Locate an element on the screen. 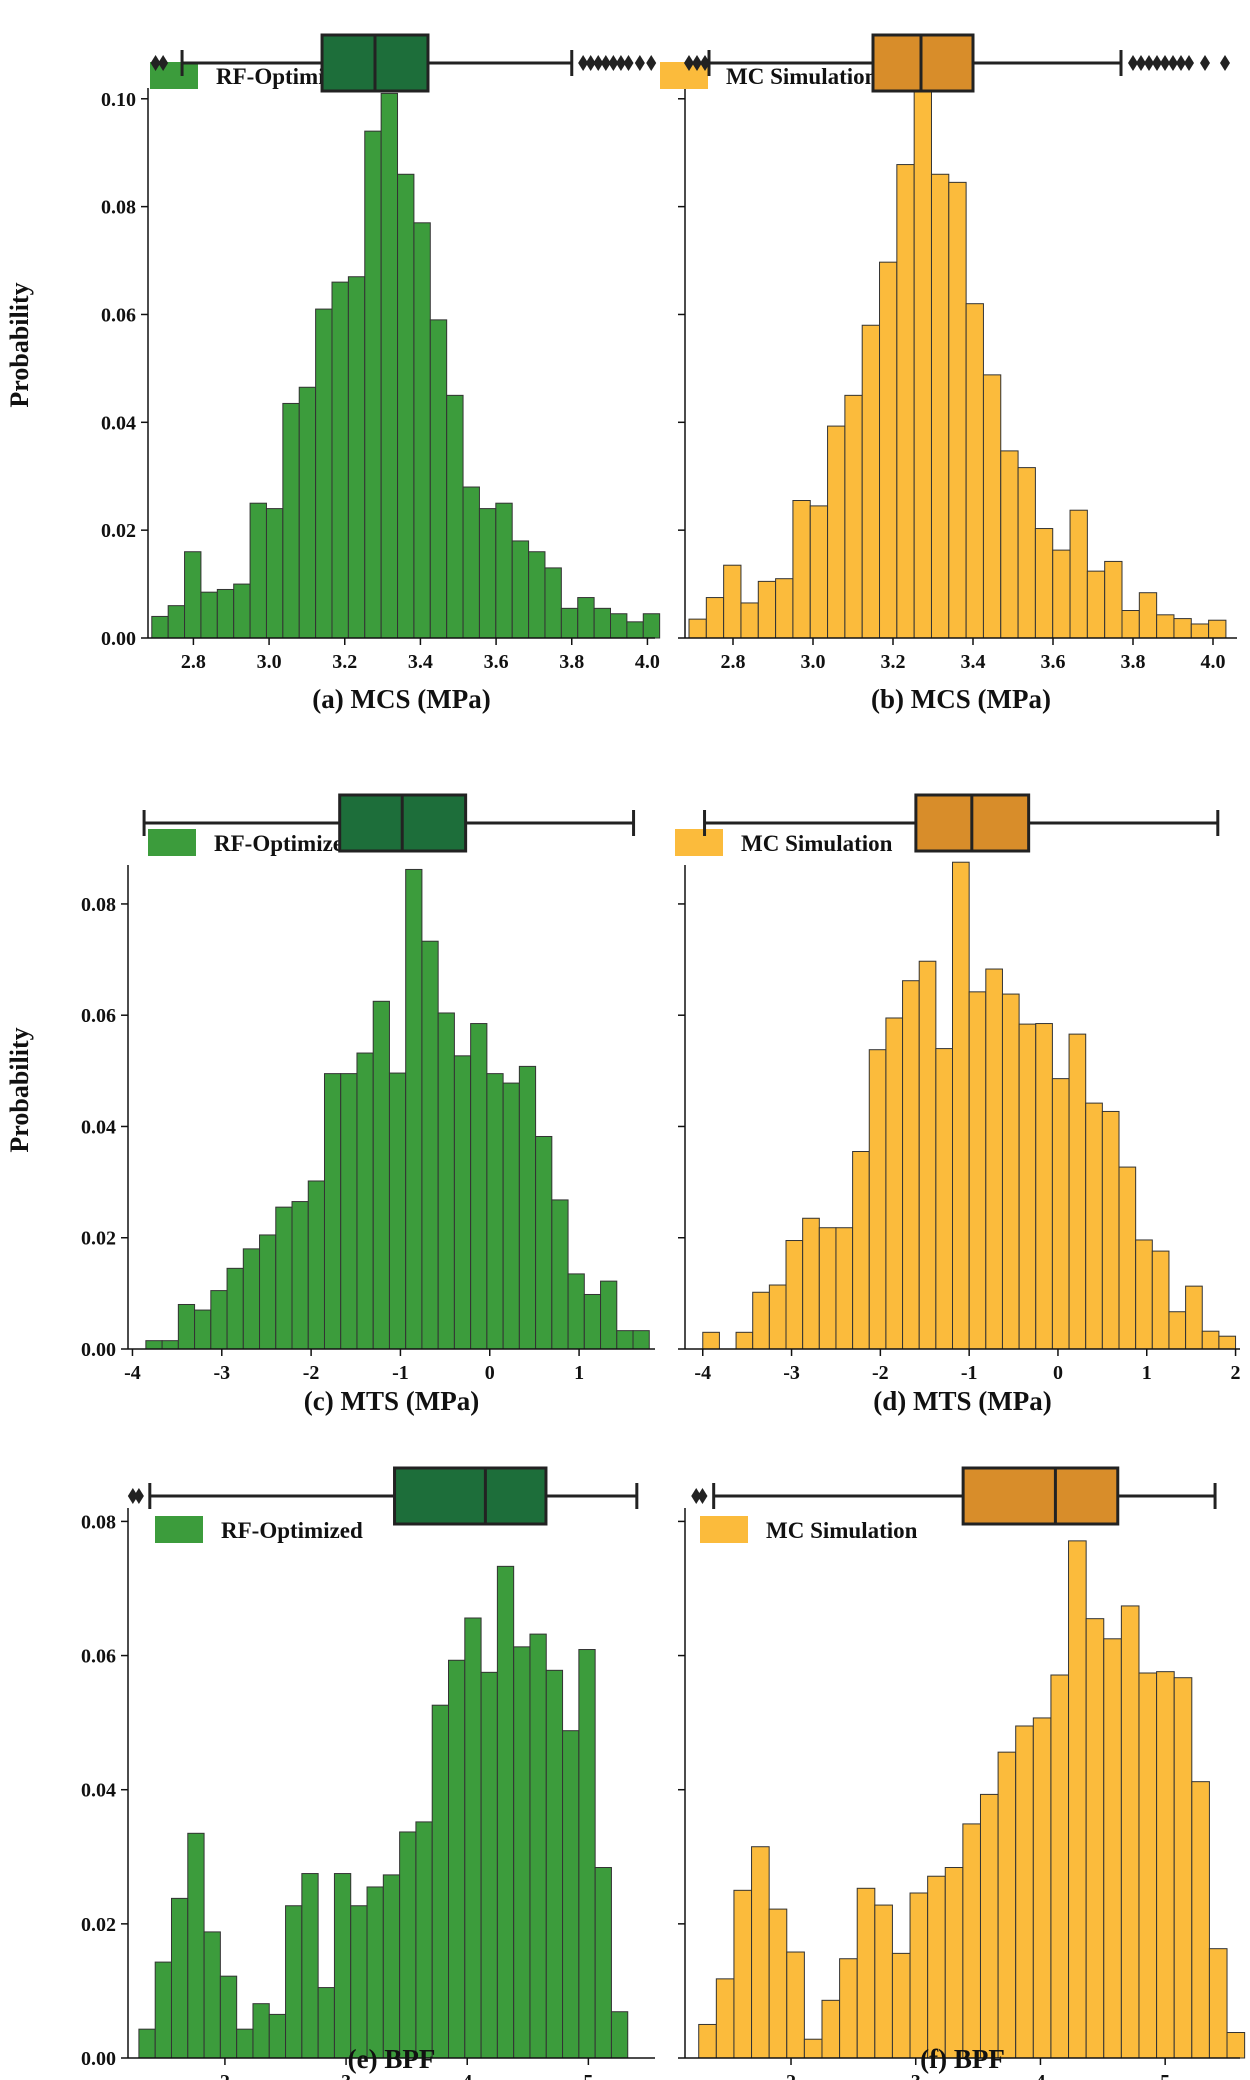  panel-caption: (f) BPF is located at coordinates (962, 2059).